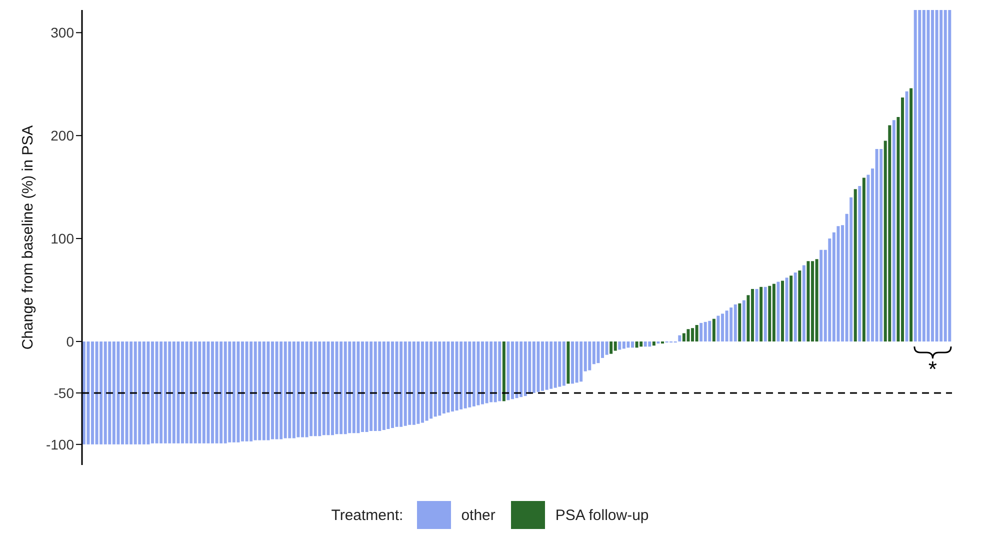 The height and width of the screenshot is (555, 994). I want to click on legend-label: PSA follow-up, so click(602, 515).